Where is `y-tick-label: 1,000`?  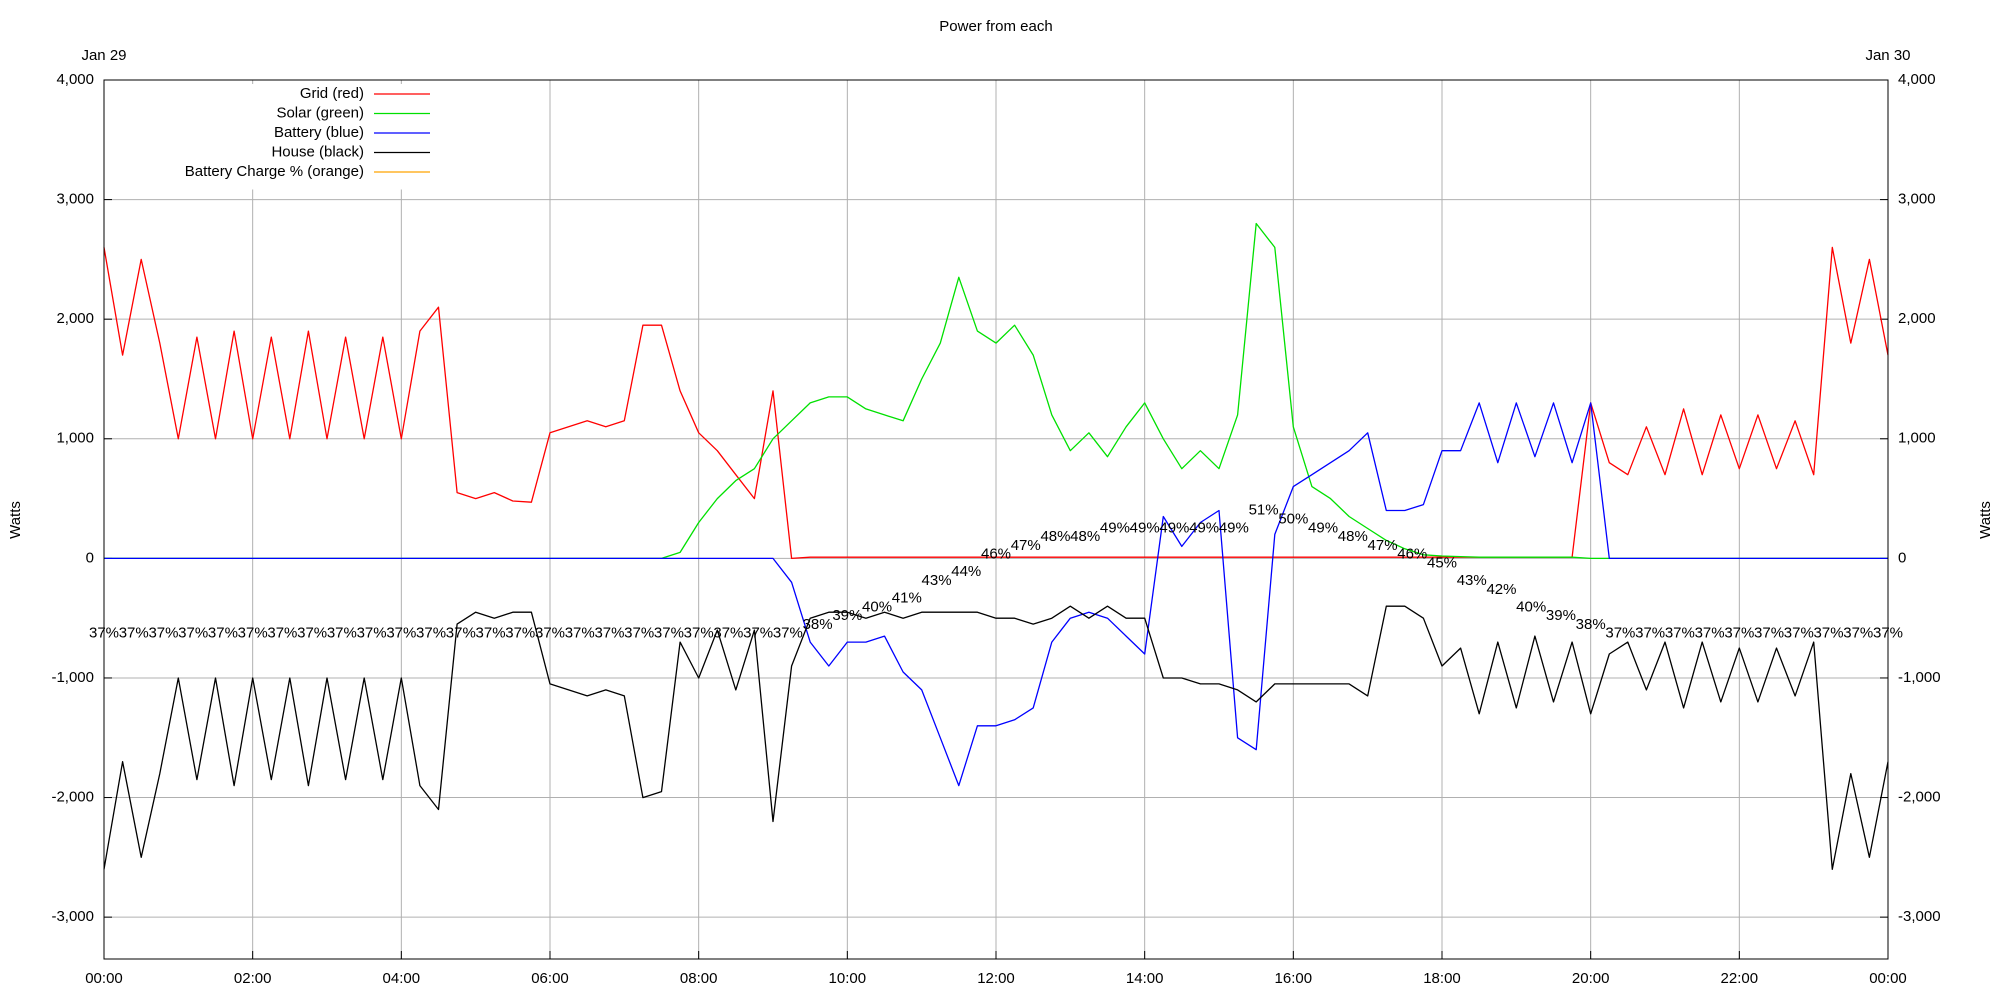
y-tick-label: 1,000 is located at coordinates (75, 438).